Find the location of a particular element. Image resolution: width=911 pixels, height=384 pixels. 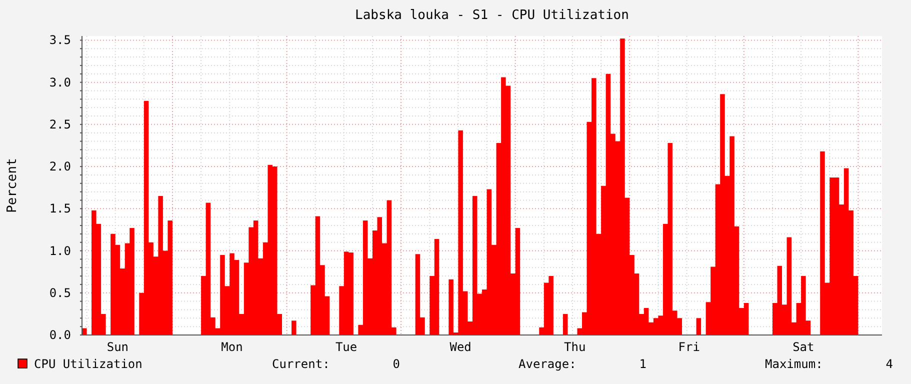

x-tick-label: Fri is located at coordinates (689, 347).